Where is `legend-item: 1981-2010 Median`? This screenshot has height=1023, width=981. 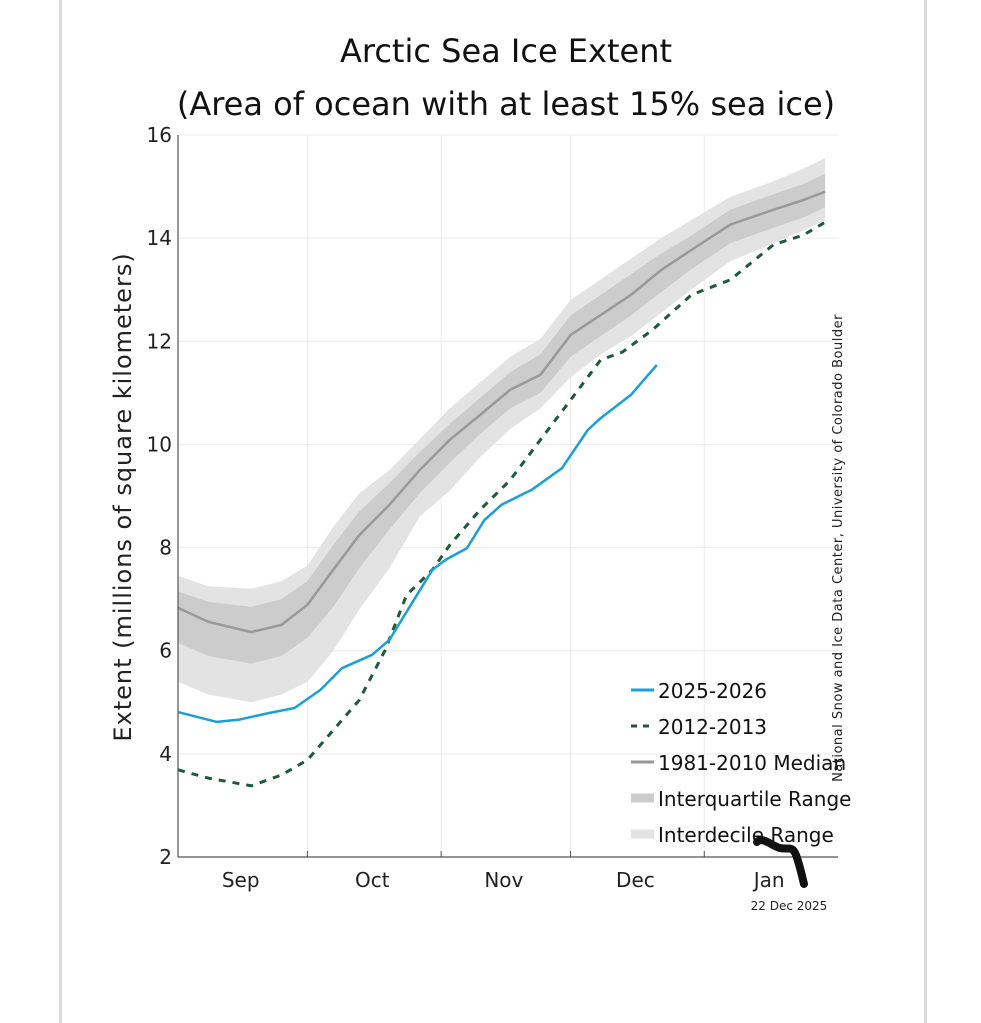 legend-item: 1981-2010 Median is located at coordinates (738, 763).